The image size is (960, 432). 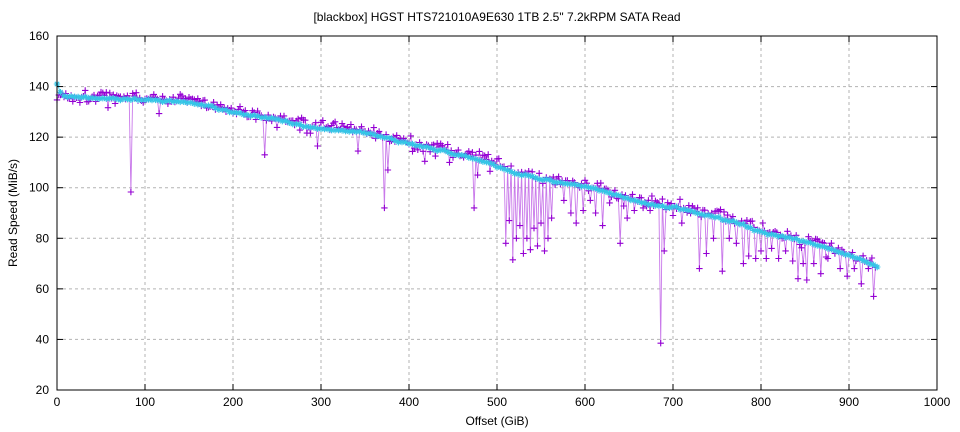 I want to click on y-tick-label: 100, so click(x=39, y=188).